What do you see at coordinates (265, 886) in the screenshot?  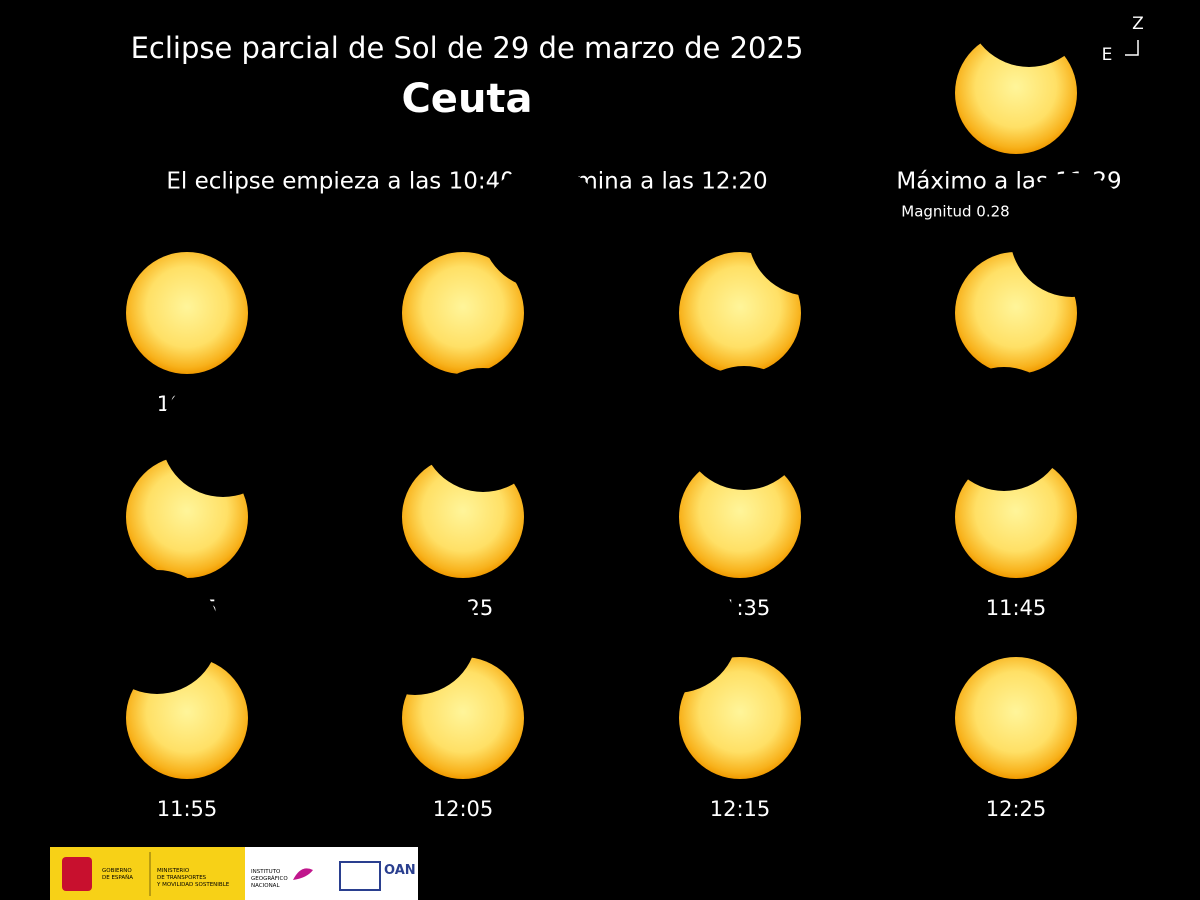 I see `institute-line: NACIONAL` at bounding box center [265, 886].